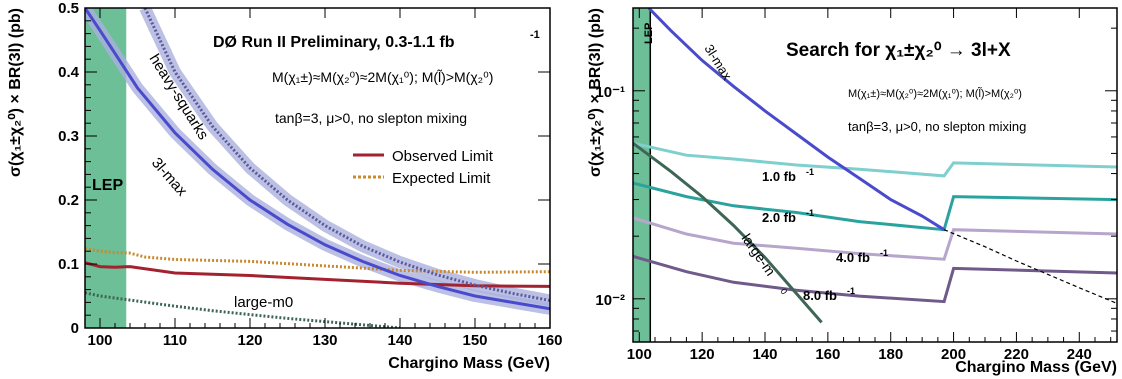  Describe the element at coordinates (443, 156) in the screenshot. I see `legend-label: Observed Limit` at that location.